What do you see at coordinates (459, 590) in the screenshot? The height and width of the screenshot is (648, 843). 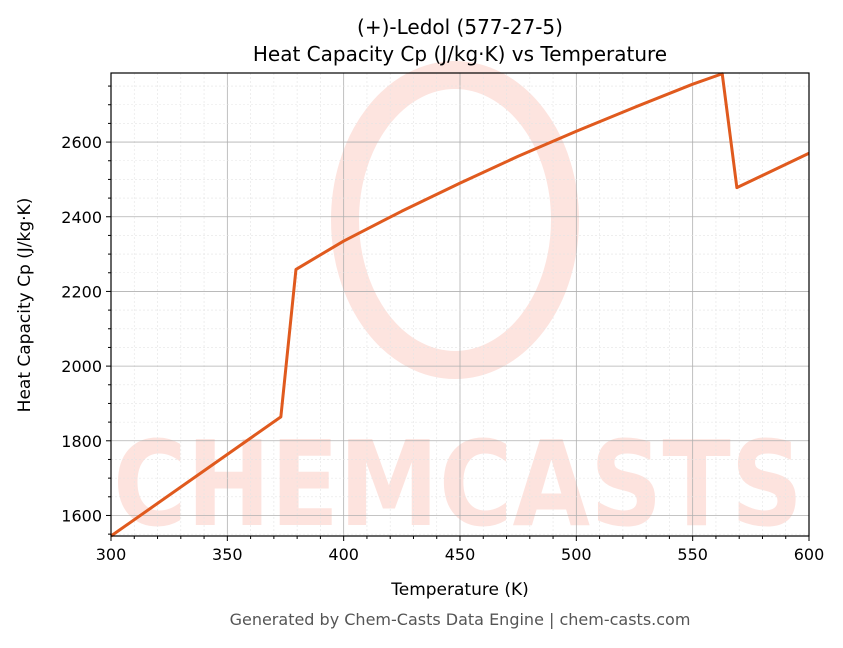 I see `x-axis-label: Temperature (K)` at bounding box center [459, 590].